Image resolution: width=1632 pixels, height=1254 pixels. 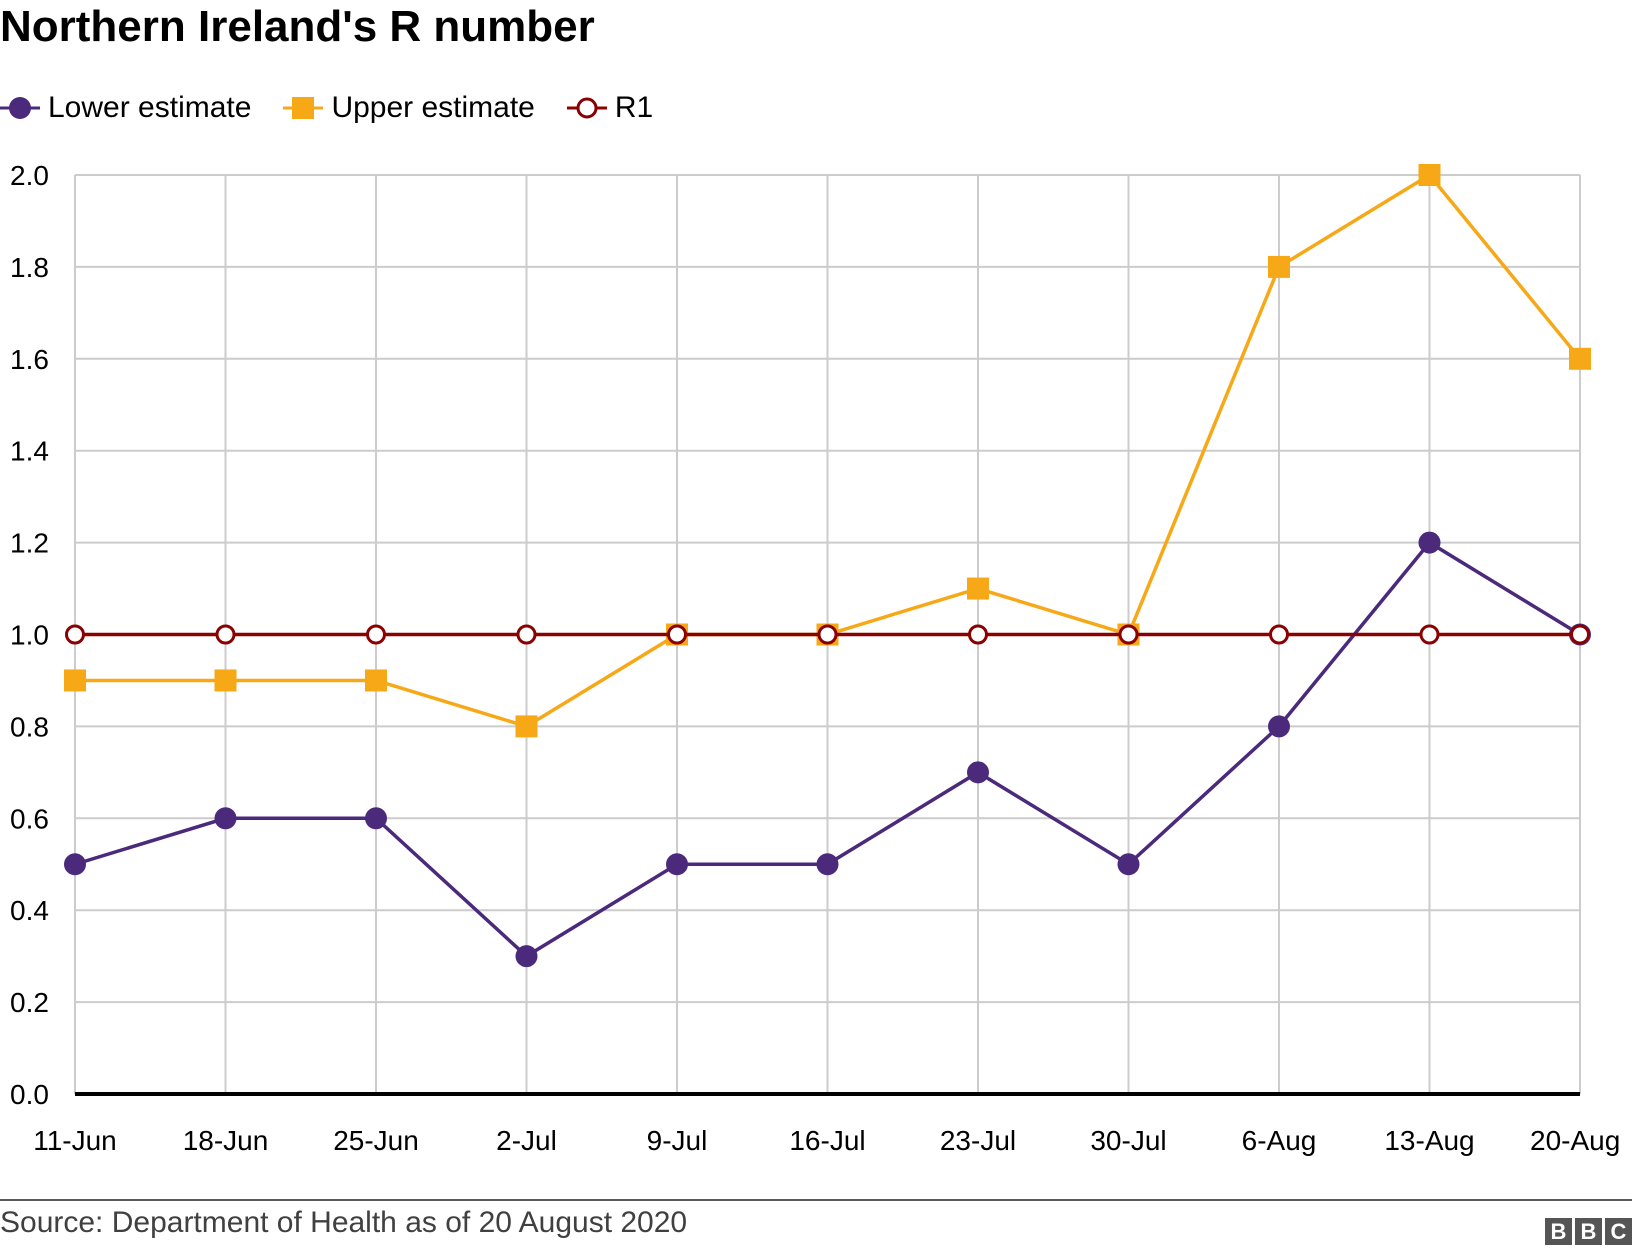 What do you see at coordinates (586, 108) in the screenshot?
I see `legend-marker-r1` at bounding box center [586, 108].